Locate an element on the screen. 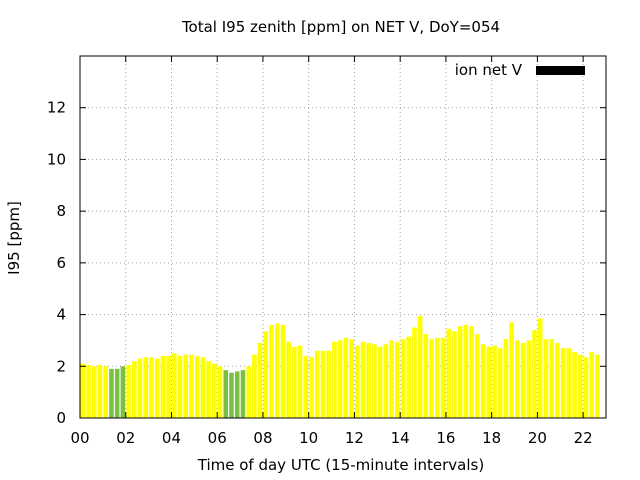  chart-title: Total I95 zenith [ppm] on NET V, DoY=054 is located at coordinates (340, 27).